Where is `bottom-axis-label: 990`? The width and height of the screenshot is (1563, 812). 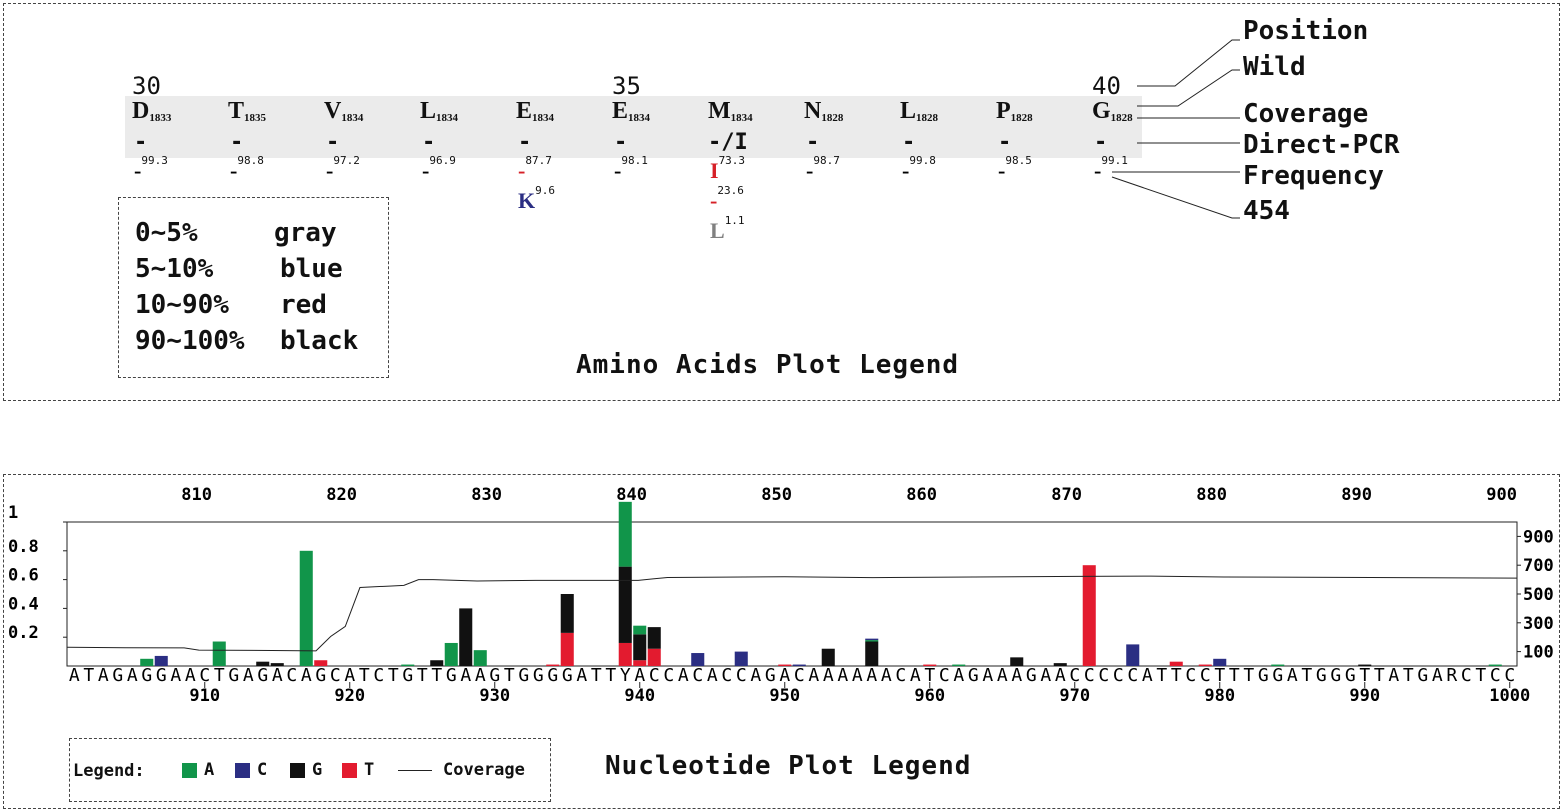 bottom-axis-label: 990 is located at coordinates (1364, 695).